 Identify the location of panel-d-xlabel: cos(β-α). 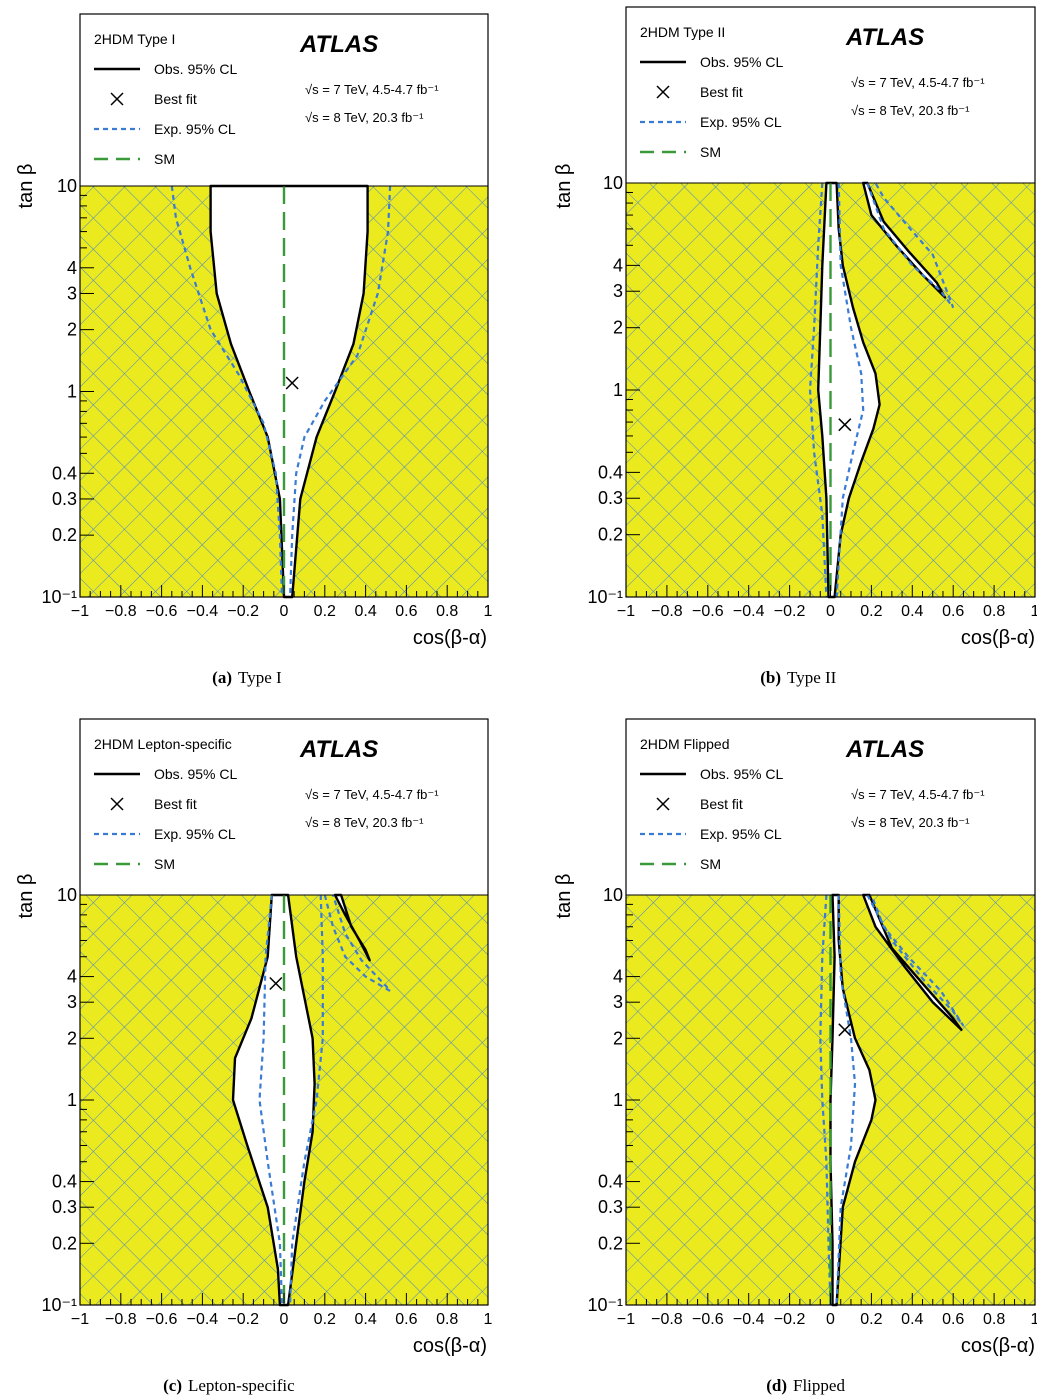
(998, 1346).